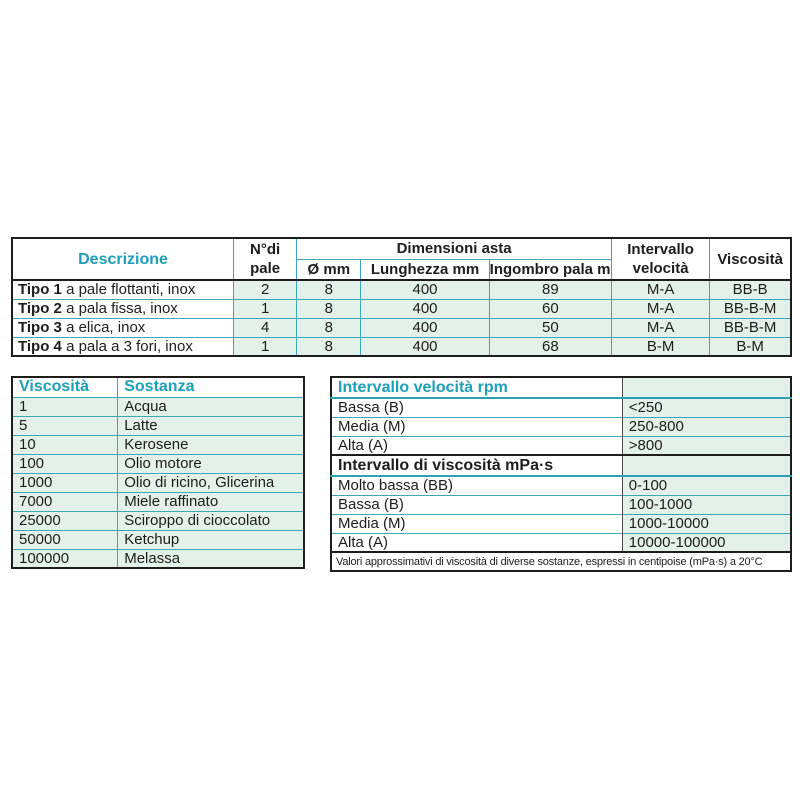 The width and height of the screenshot is (800, 800). I want to click on tipo-label: Tipo 2, so click(40, 308).